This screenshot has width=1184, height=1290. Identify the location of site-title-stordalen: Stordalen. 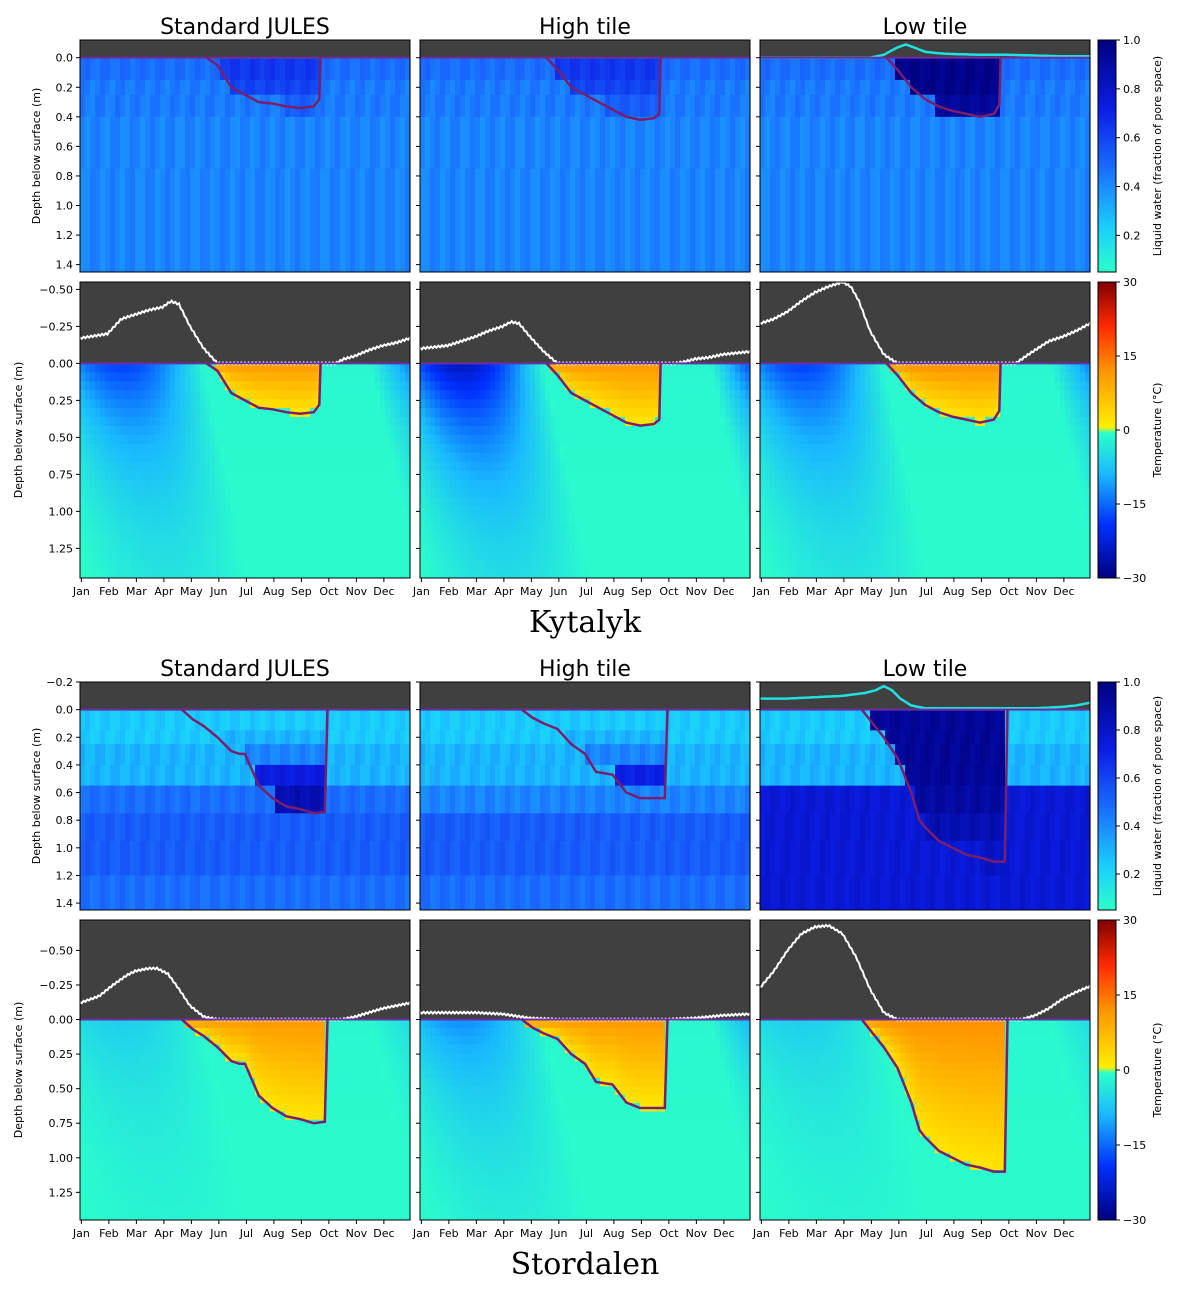
(585, 1264).